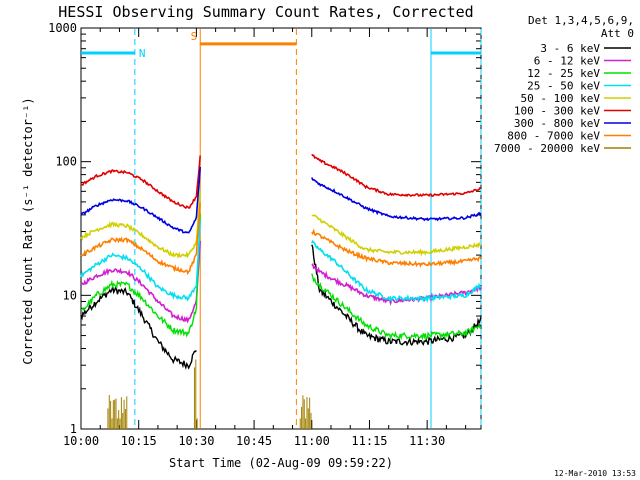  Describe the element at coordinates (81, 441) in the screenshot. I see `x-tick-label: 10:00` at that location.